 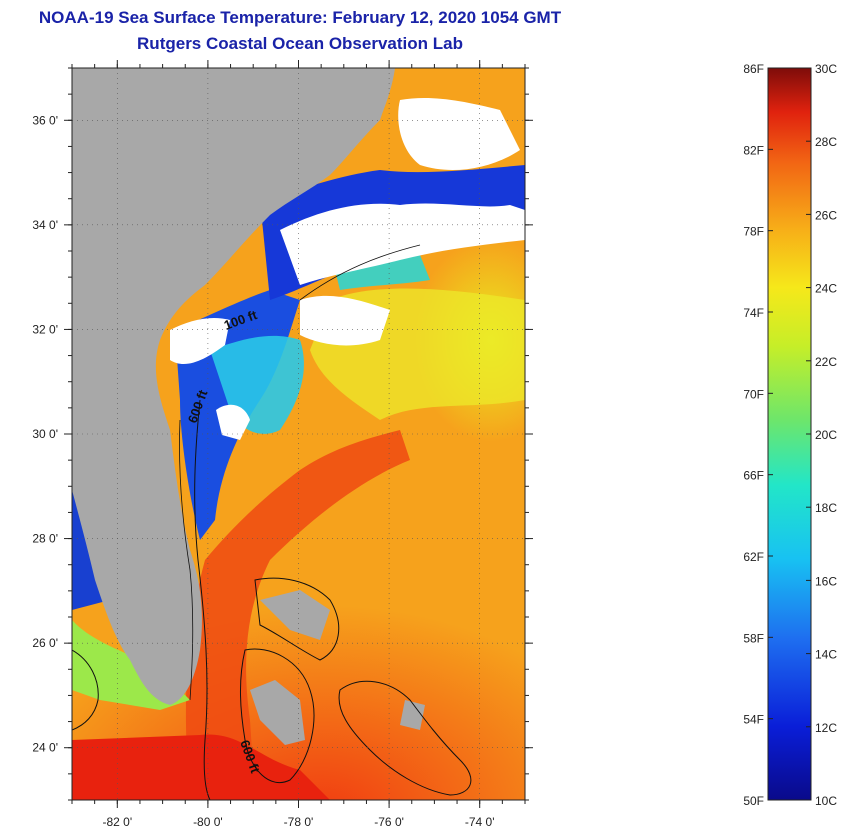 What do you see at coordinates (300, 43) in the screenshot?
I see `map-subtitle: Rutgers Coastal Ocean Observation Lab` at bounding box center [300, 43].